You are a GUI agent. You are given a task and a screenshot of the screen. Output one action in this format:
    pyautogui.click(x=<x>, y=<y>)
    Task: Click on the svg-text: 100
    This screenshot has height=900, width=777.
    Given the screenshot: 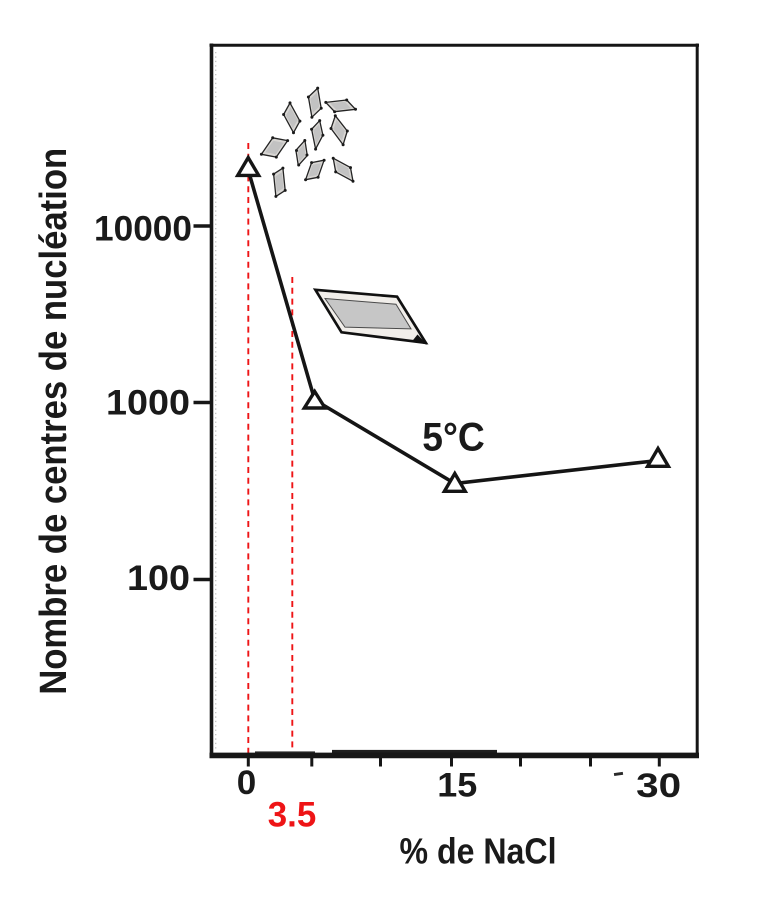 What is the action you would take?
    pyautogui.click(x=158, y=578)
    